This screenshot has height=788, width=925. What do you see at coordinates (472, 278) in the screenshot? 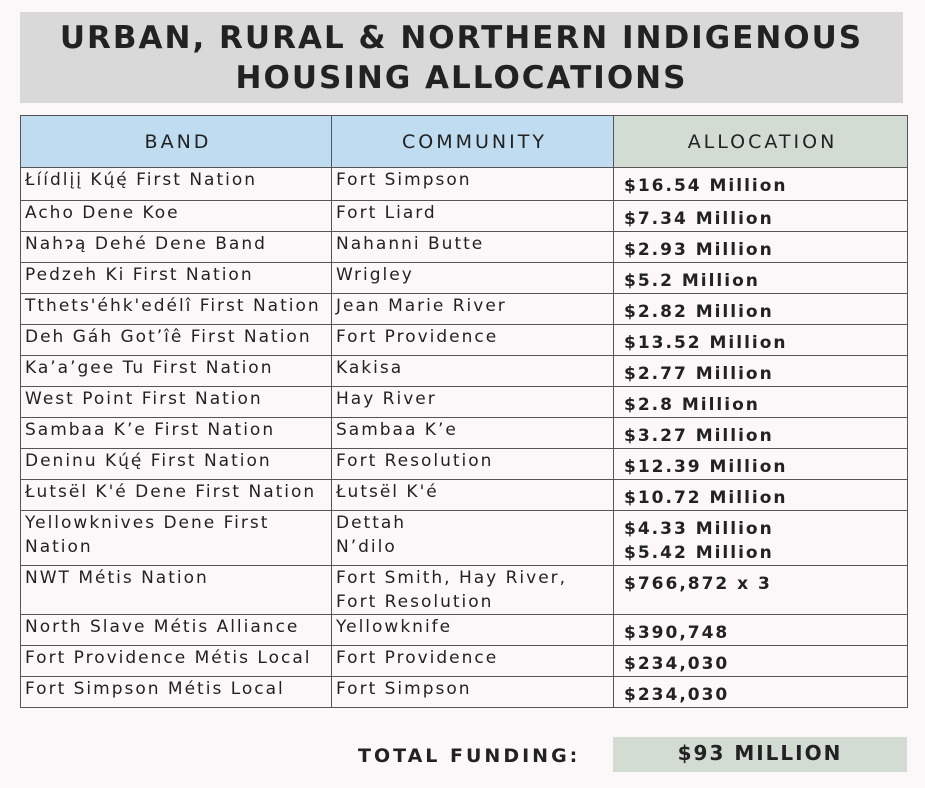
I see `table-cell: Wrigley` at bounding box center [472, 278].